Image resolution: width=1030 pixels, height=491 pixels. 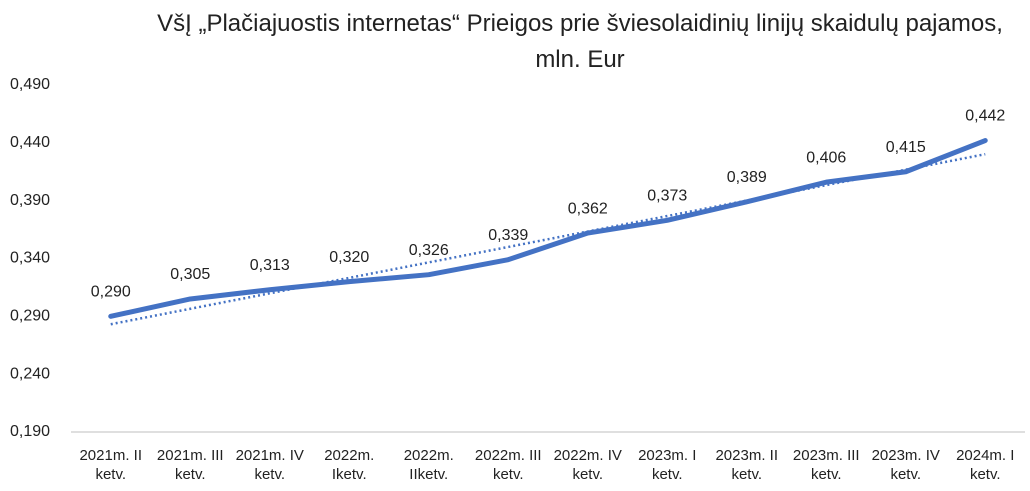 I want to click on y-tick-label: 0,390, so click(x=30, y=200).